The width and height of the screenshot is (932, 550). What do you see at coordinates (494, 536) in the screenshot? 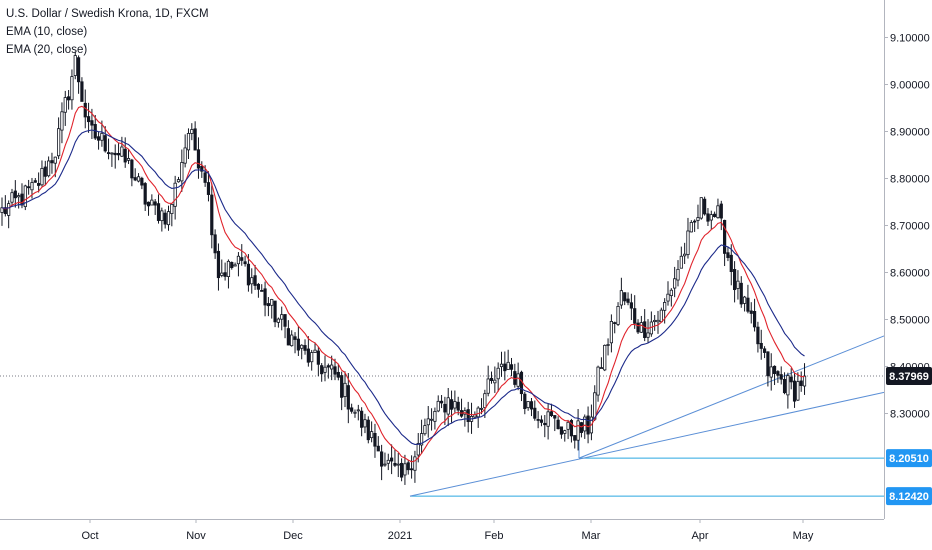
I see `x-tick-label: Feb` at bounding box center [494, 536].